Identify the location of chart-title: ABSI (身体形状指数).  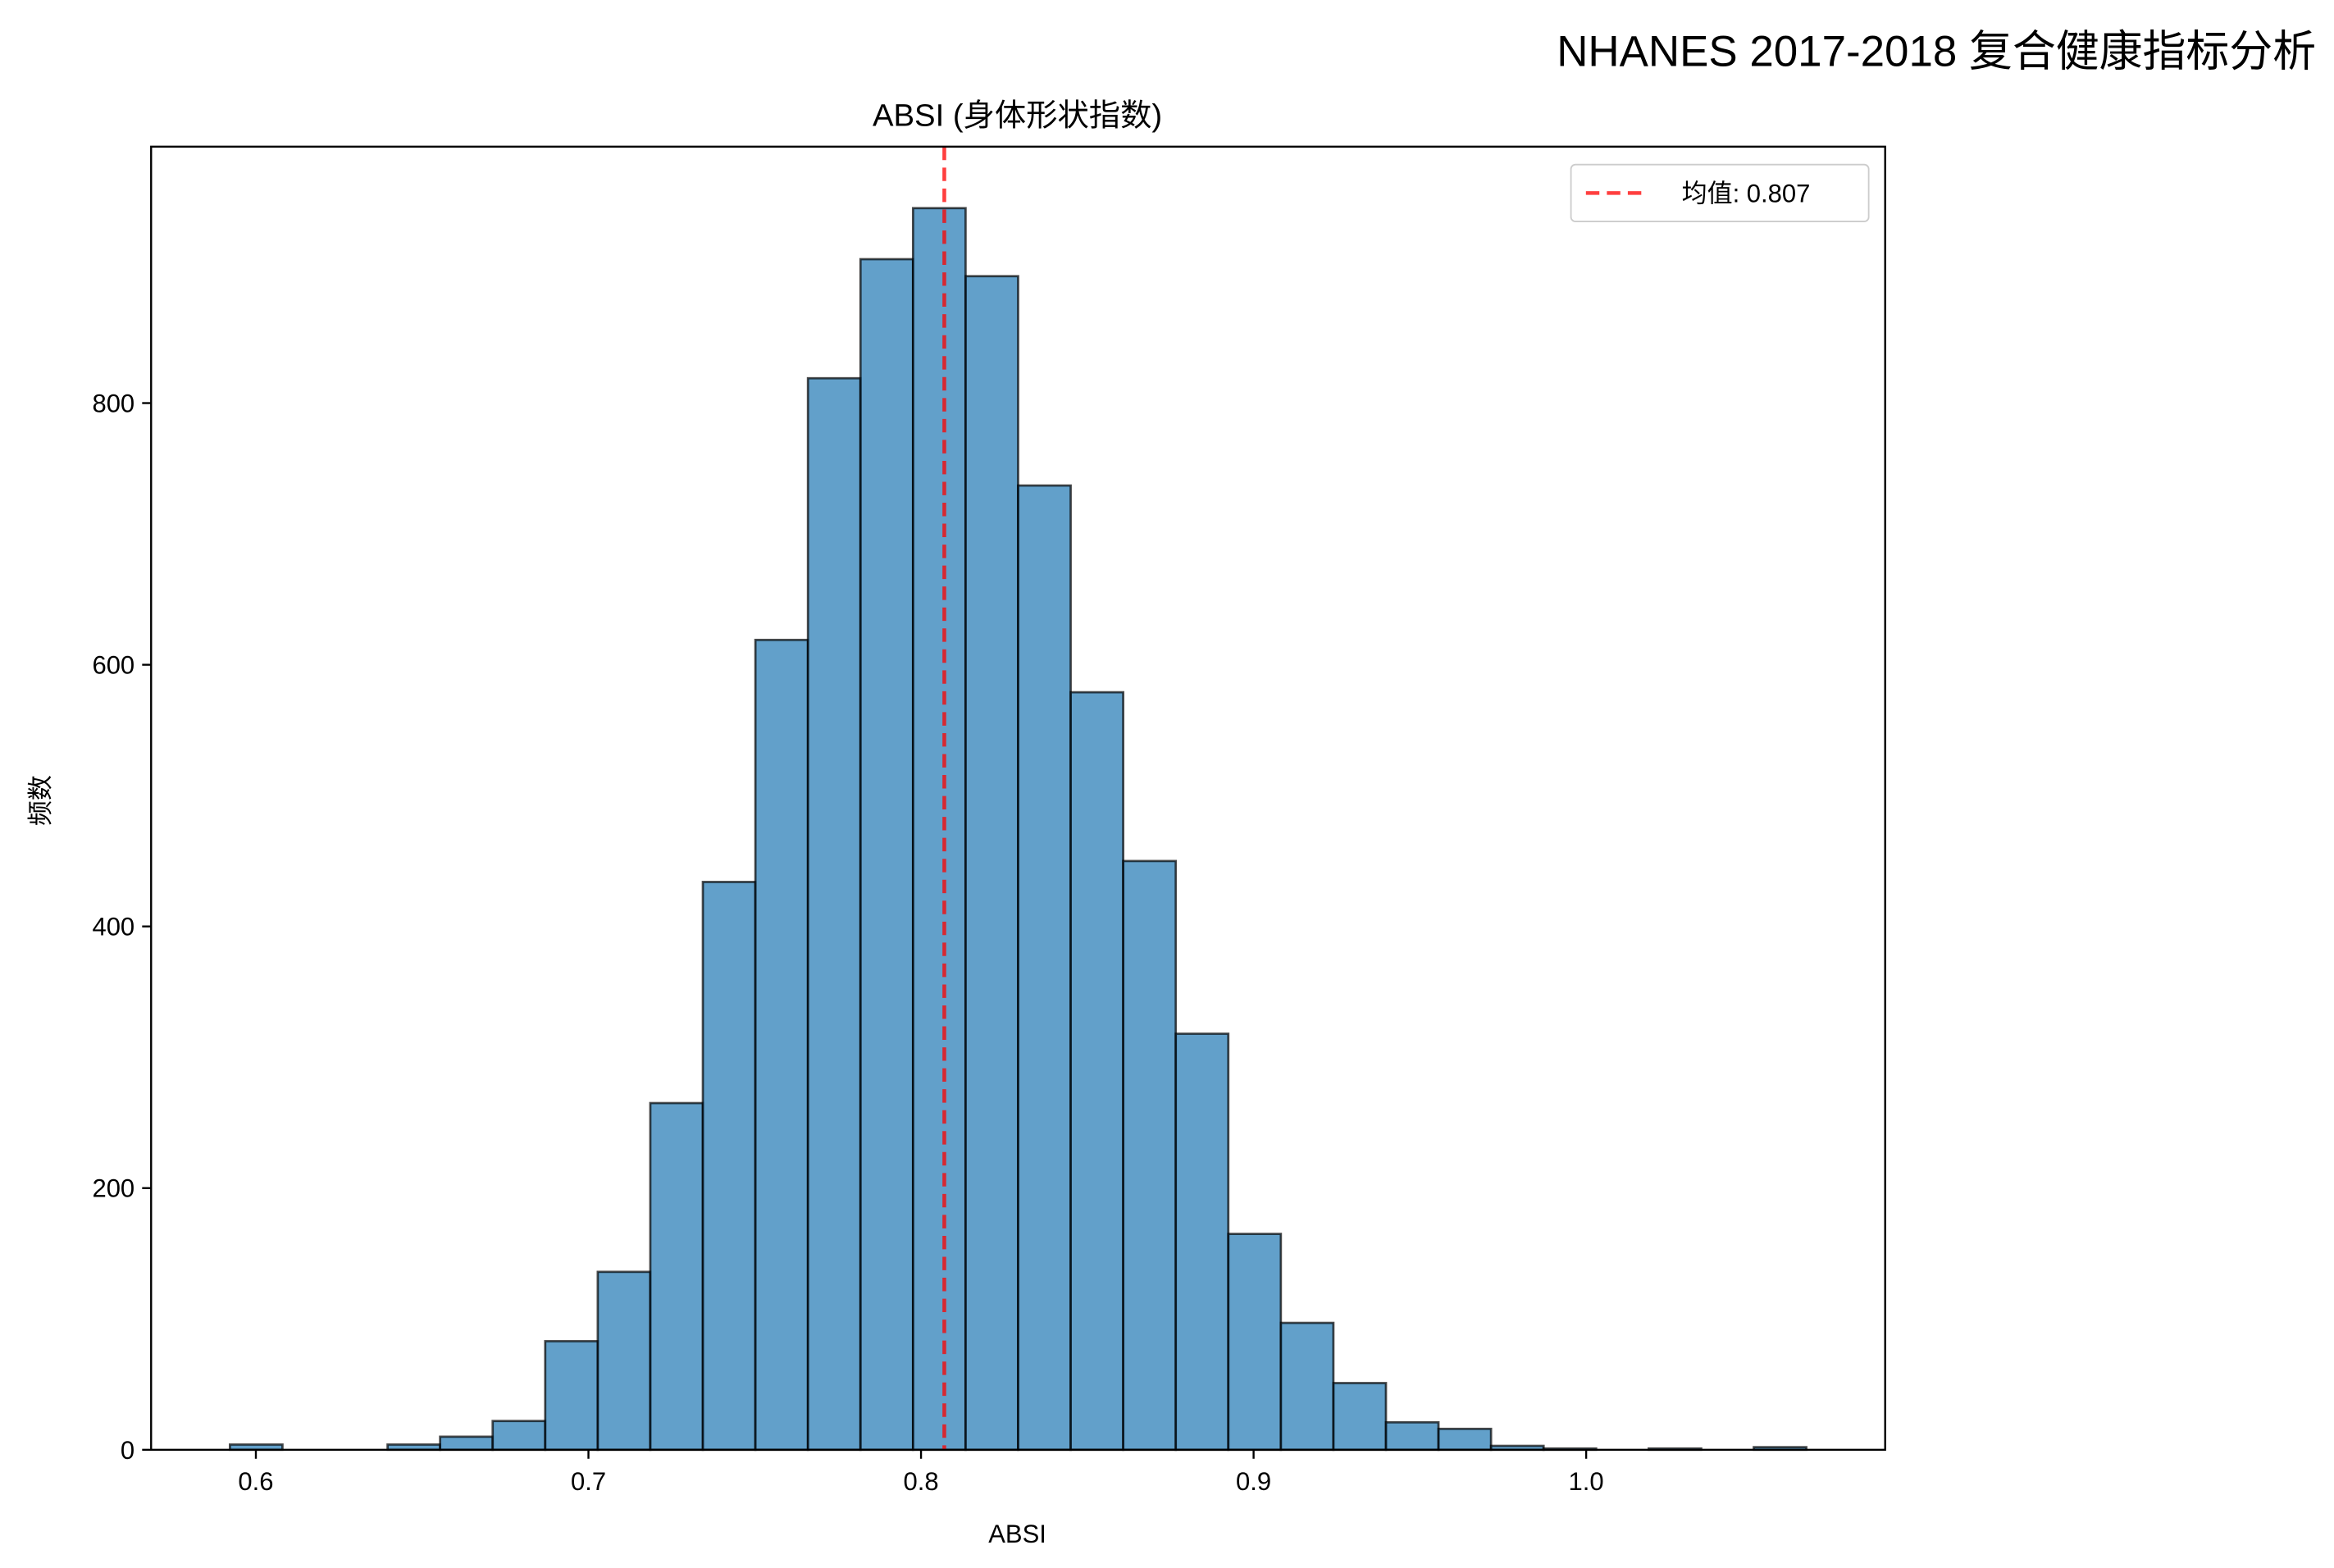
(1018, 116).